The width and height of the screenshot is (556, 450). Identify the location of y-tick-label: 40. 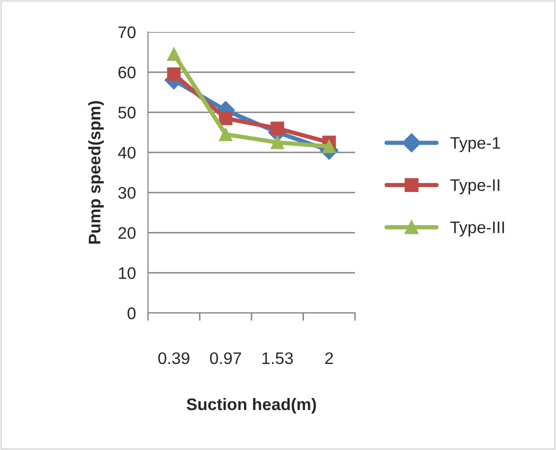
(127, 152).